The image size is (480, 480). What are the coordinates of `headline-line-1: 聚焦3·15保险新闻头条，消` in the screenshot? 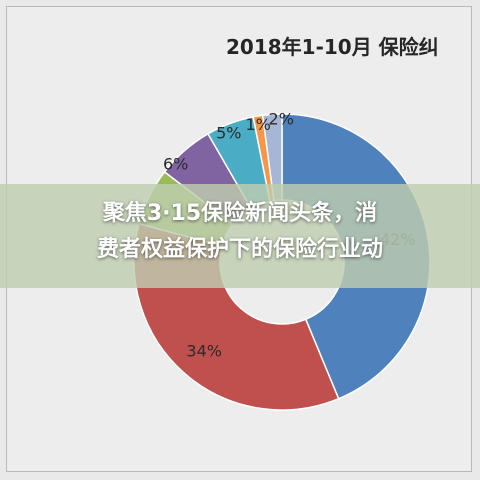 It's located at (240, 213).